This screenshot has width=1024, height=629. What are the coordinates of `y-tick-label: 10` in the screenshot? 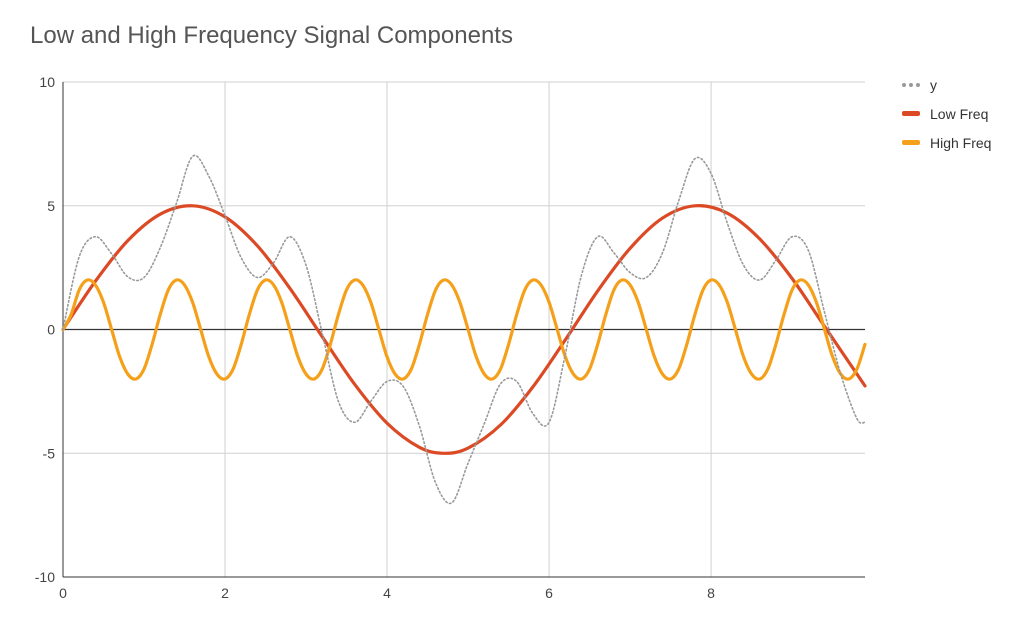 It's located at (47, 82).